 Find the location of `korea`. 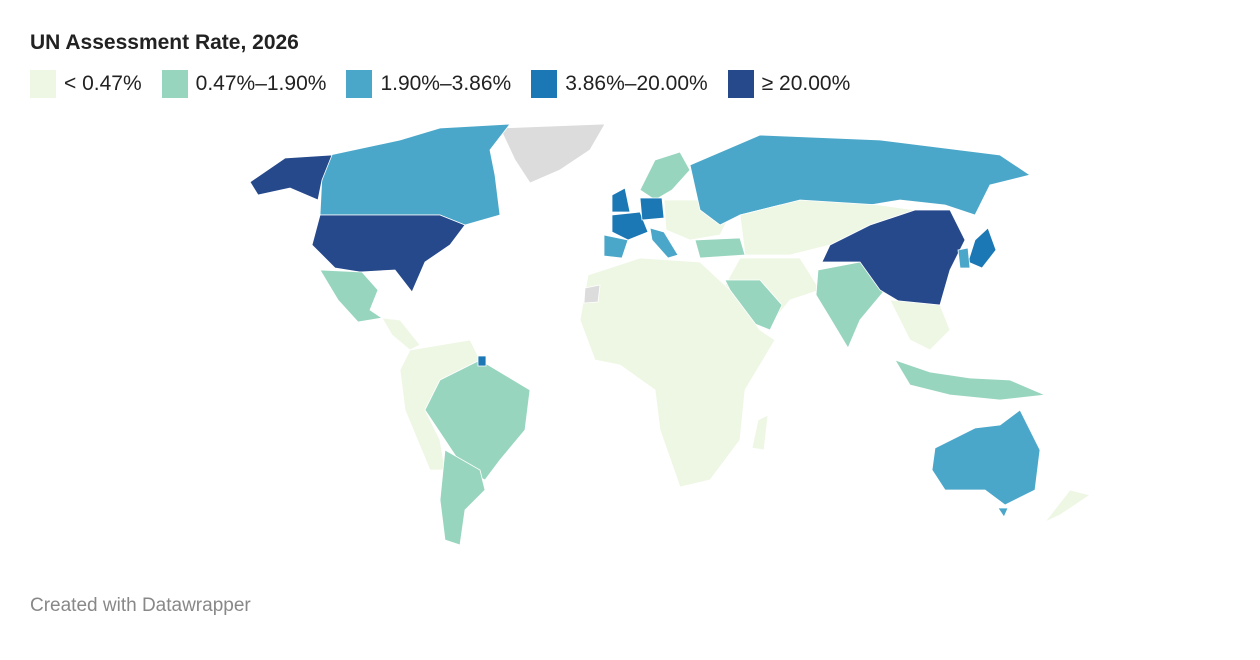

korea is located at coordinates (964, 258).